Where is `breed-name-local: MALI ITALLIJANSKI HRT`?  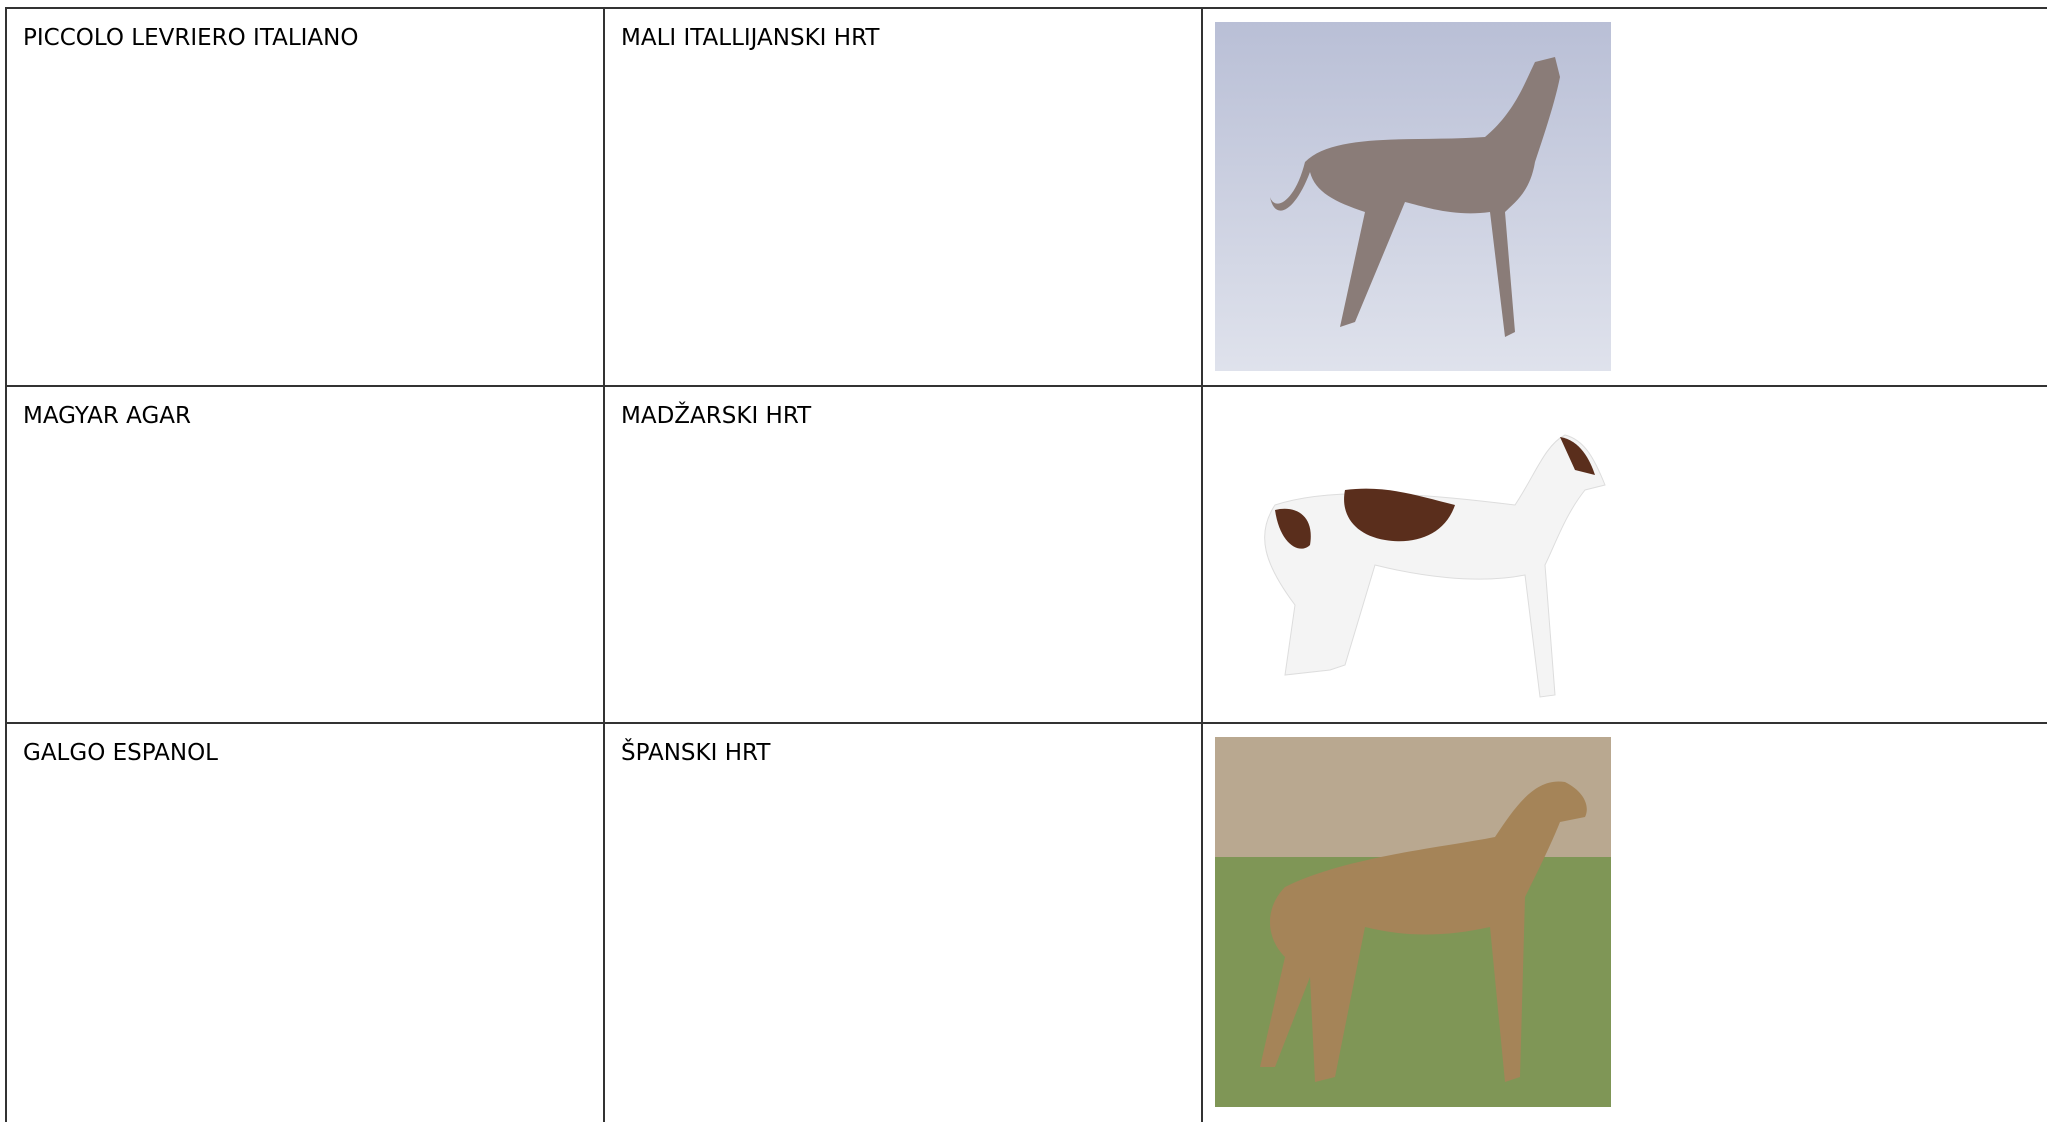 breed-name-local: MALI ITALLIJANSKI HRT is located at coordinates (750, 38).